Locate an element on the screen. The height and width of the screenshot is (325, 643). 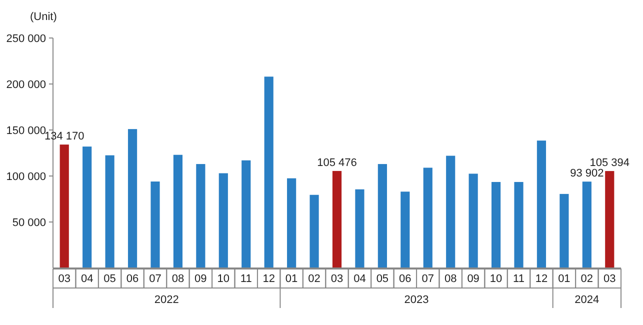
data-label: 105 476 is located at coordinates (337, 162).